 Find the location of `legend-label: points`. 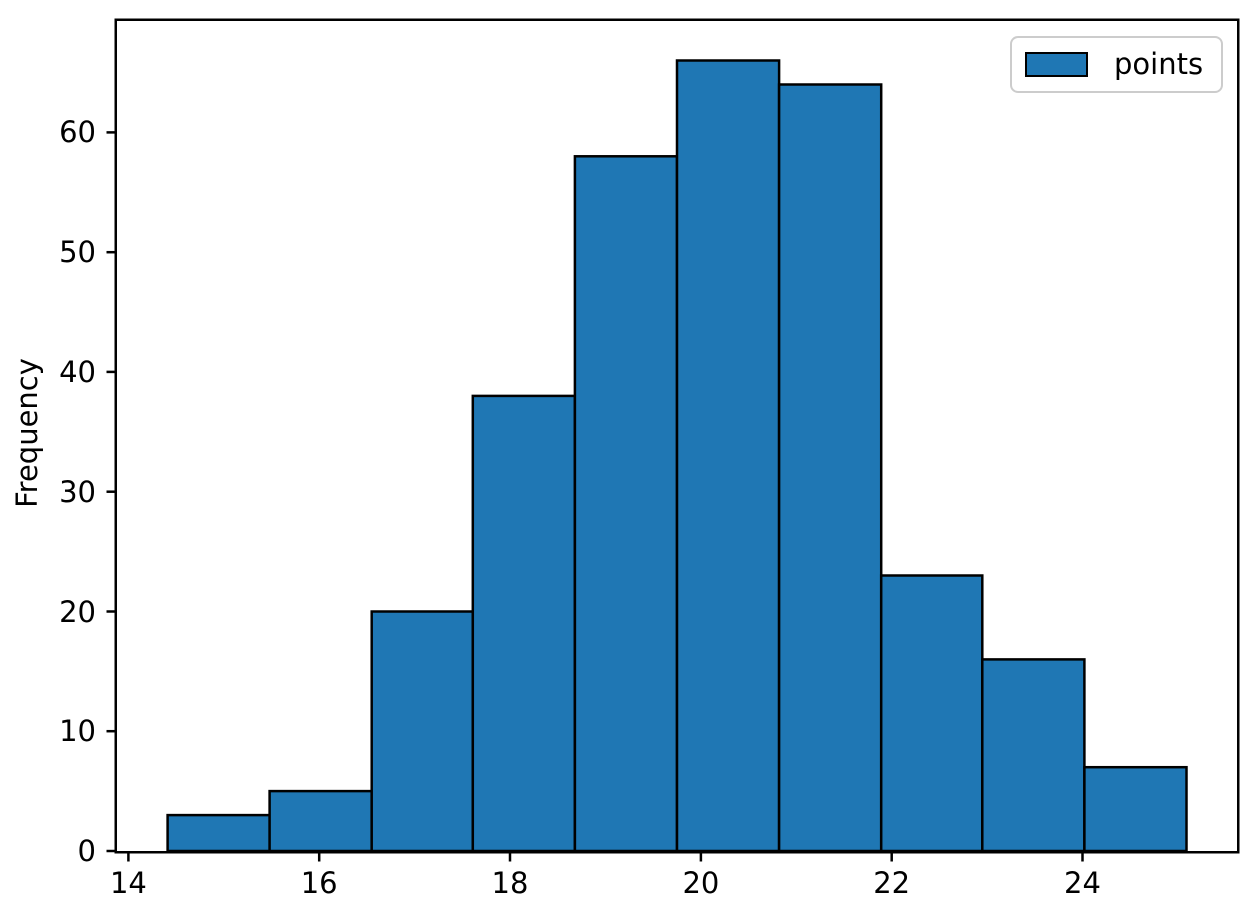

legend-label: points is located at coordinates (1159, 64).